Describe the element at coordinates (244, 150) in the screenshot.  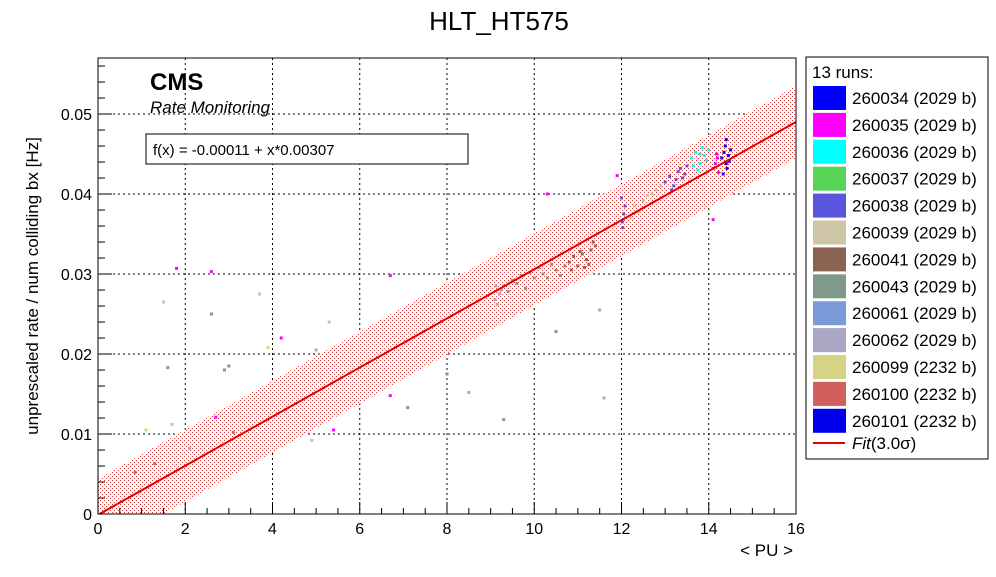
I see `fit-formula: f(x) = -0.00011 + x*0.00307` at that location.